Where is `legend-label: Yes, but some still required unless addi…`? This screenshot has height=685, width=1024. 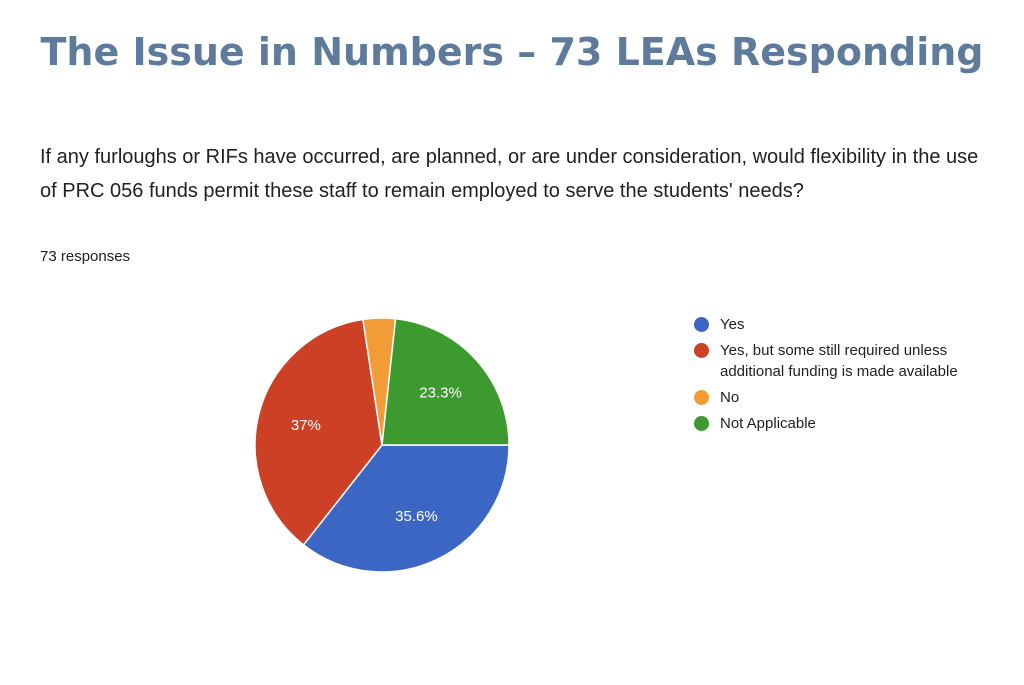 legend-label: Yes, but some still required unless addi… is located at coordinates (839, 361).